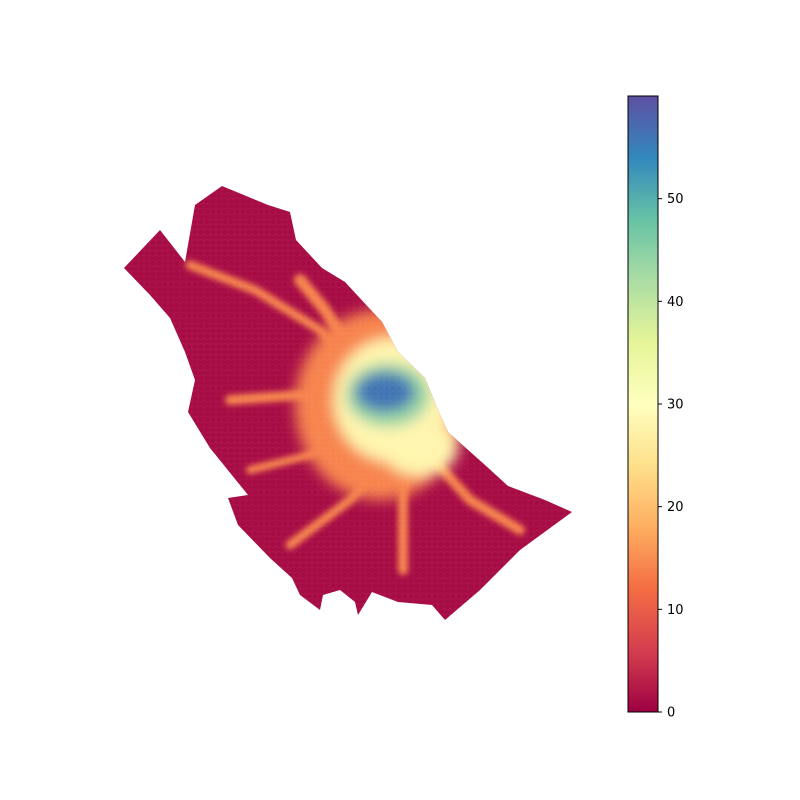 The height and width of the screenshot is (800, 800). Describe the element at coordinates (643, 404) in the screenshot. I see `colorbar-bar` at that location.